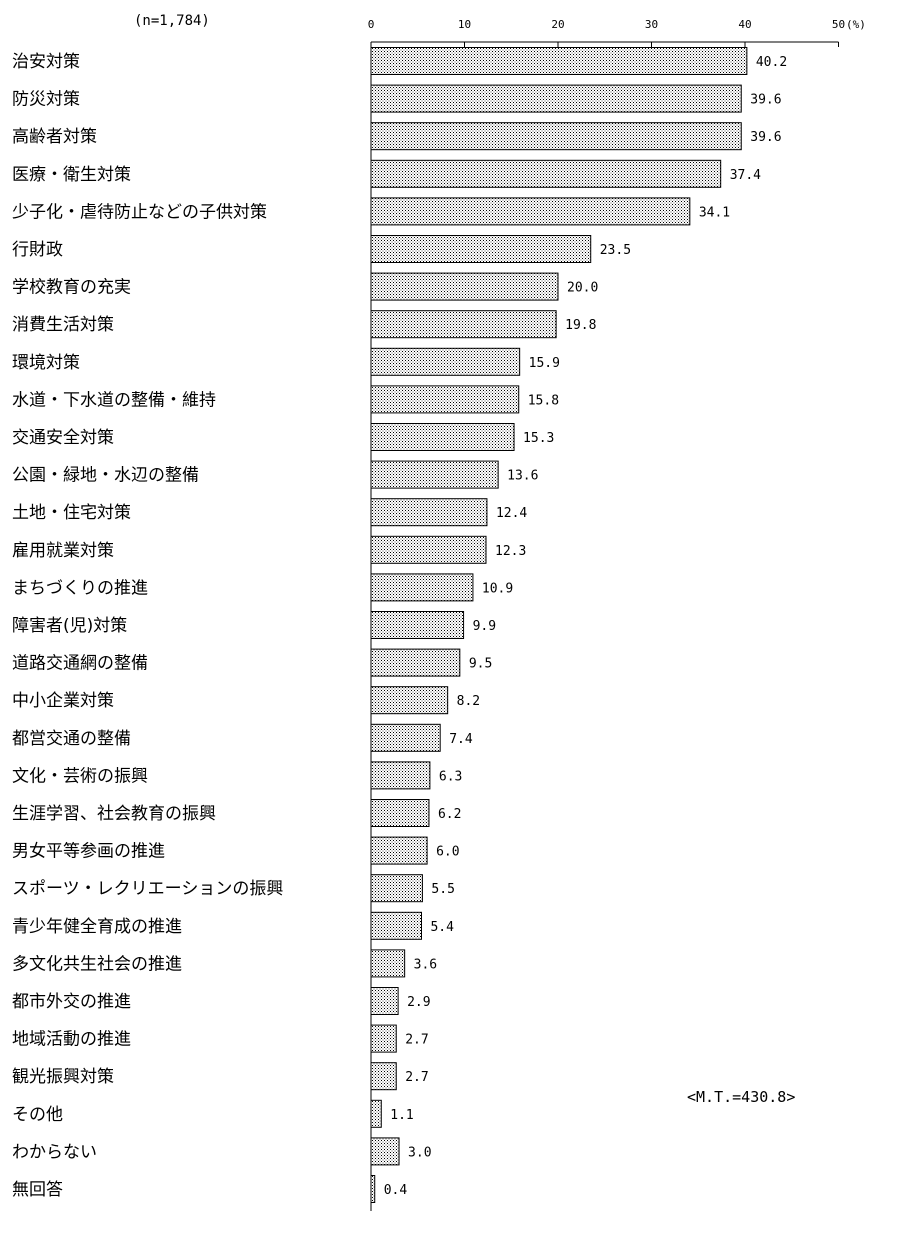 This screenshot has height=1237, width=900. I want to click on category-label: 観光振興対策, so click(63, 1077).